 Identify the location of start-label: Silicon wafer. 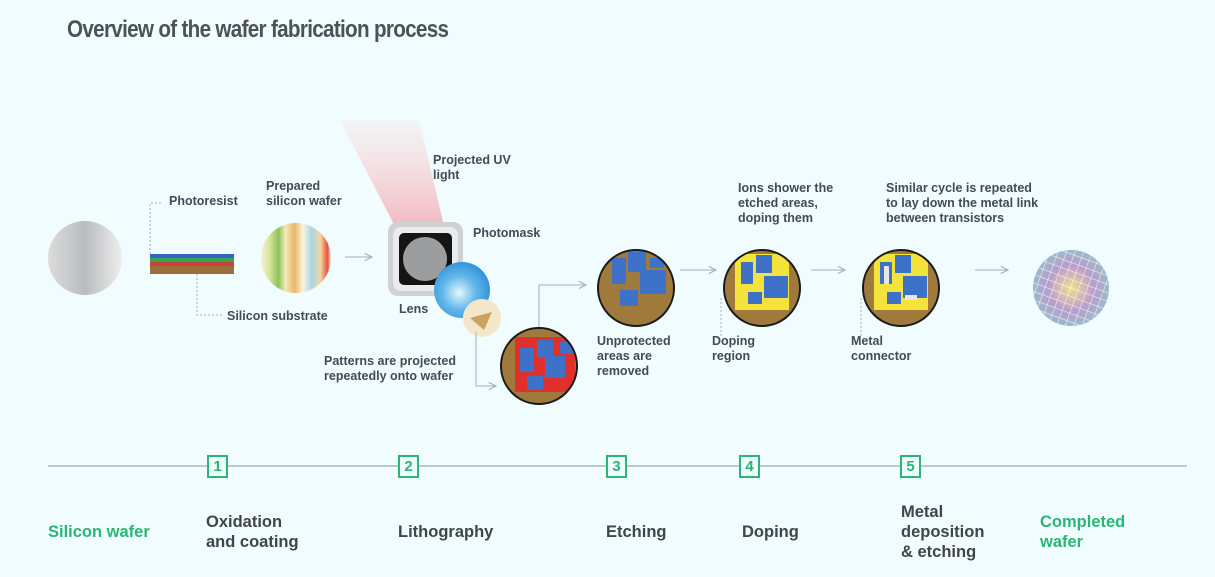
(99, 532).